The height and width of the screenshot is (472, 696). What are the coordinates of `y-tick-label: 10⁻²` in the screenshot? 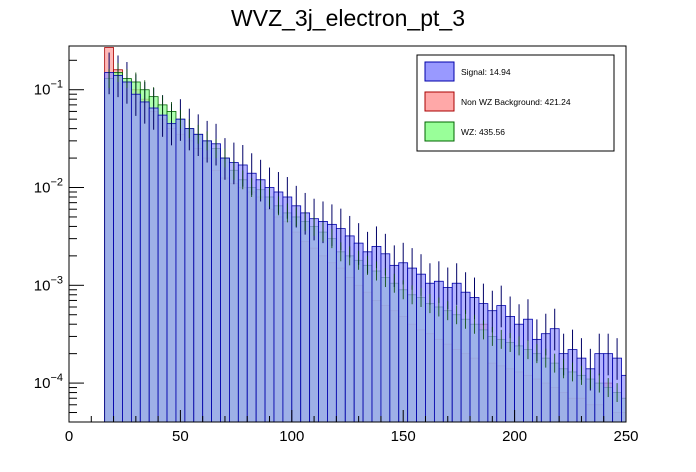 It's located at (48, 187).